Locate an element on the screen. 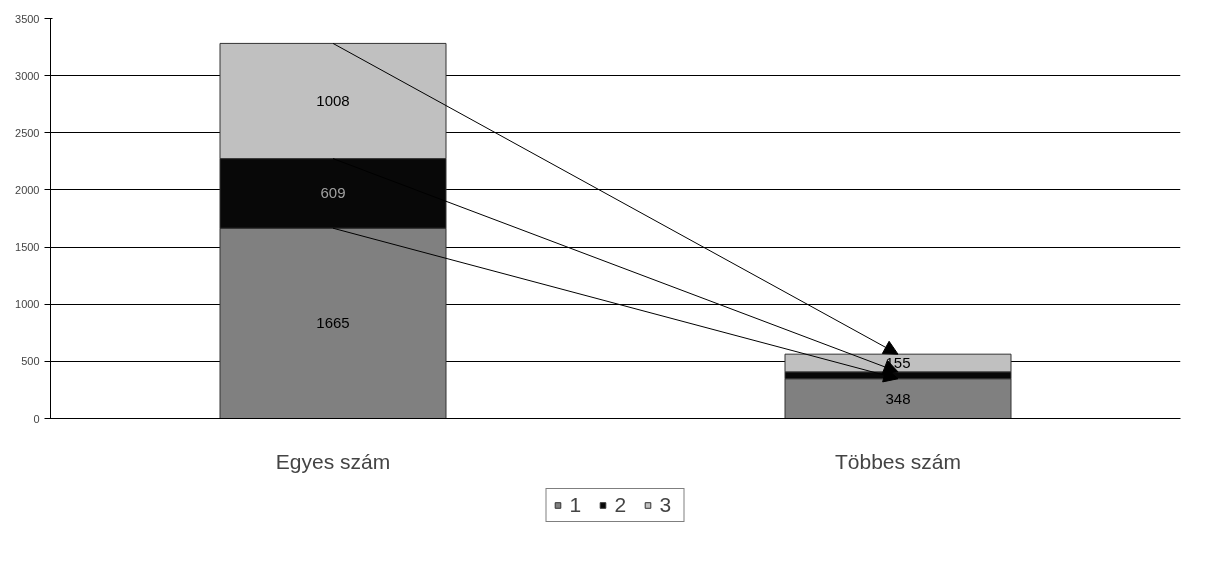 The image size is (1206, 587). data-label: 1665 is located at coordinates (333, 323).